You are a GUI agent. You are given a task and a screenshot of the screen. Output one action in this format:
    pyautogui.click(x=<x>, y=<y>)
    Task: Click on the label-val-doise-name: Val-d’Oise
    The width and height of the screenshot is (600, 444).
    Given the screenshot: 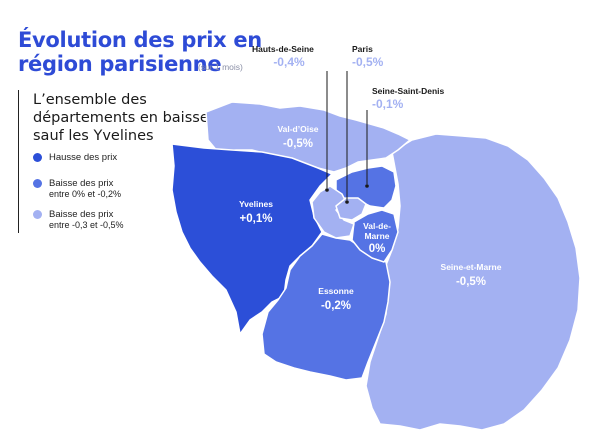 What is the action you would take?
    pyautogui.click(x=297, y=129)
    